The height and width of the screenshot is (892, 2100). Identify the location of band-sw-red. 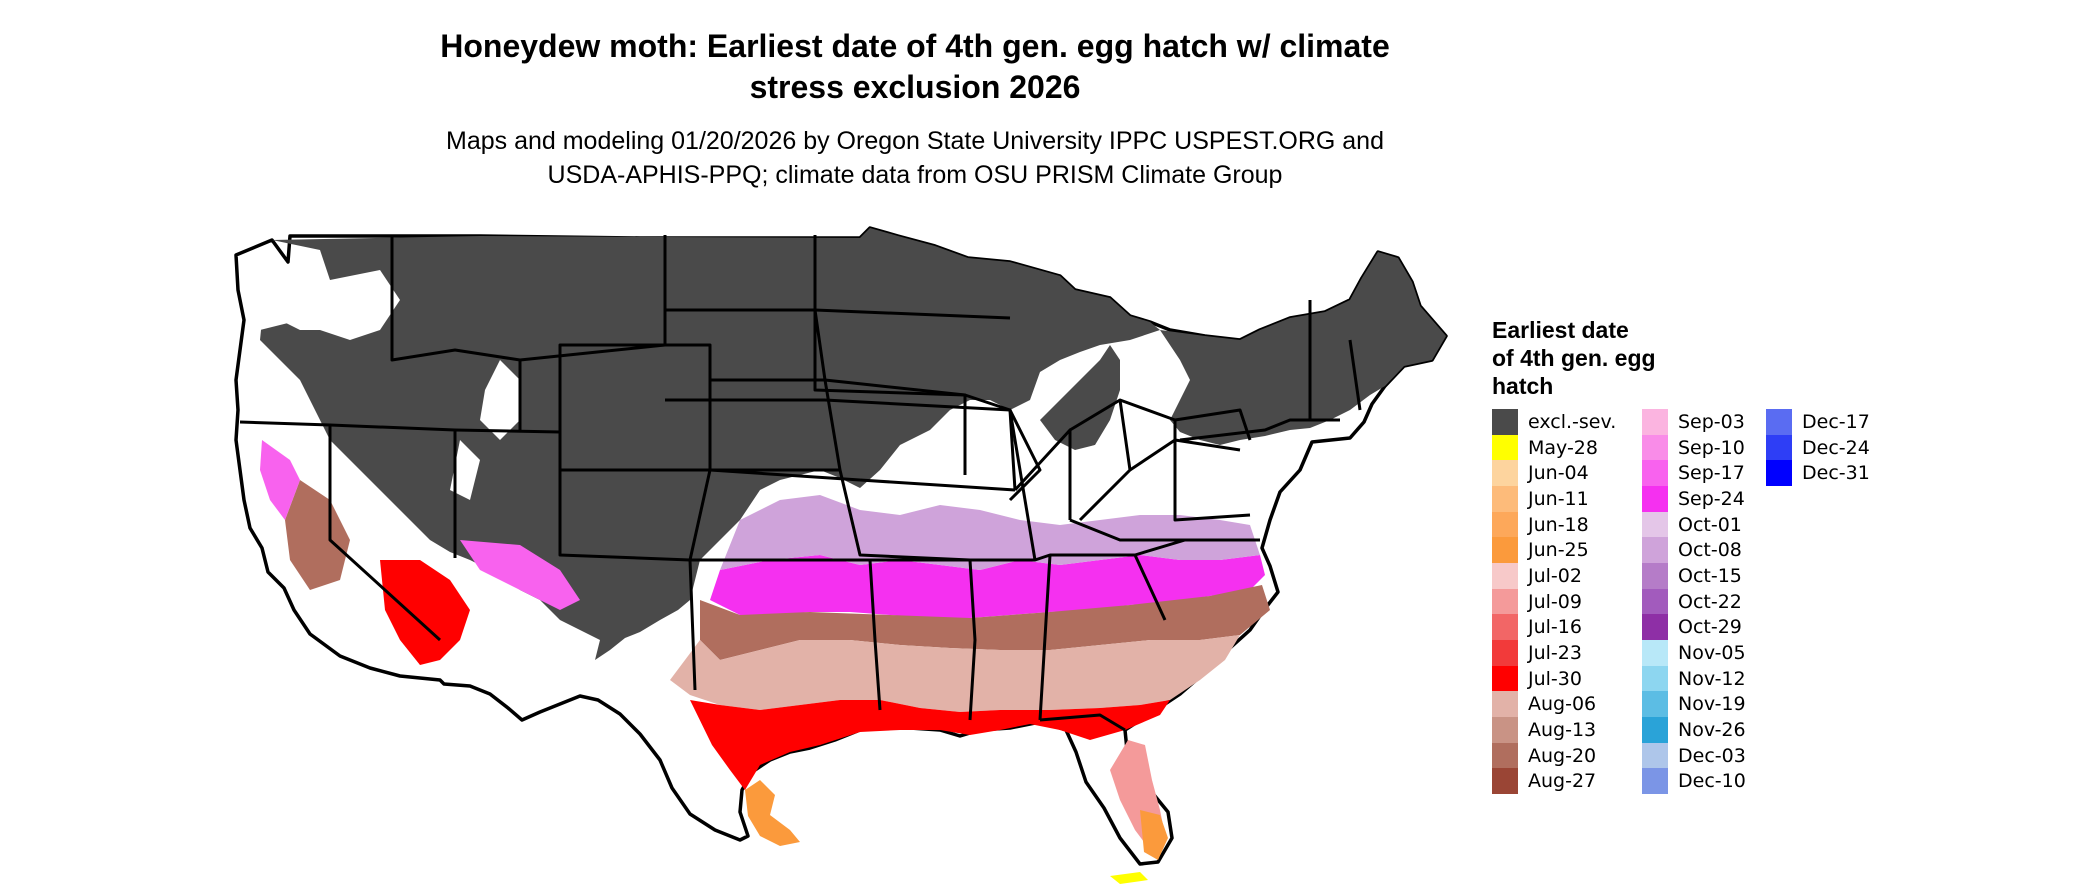
(425, 612).